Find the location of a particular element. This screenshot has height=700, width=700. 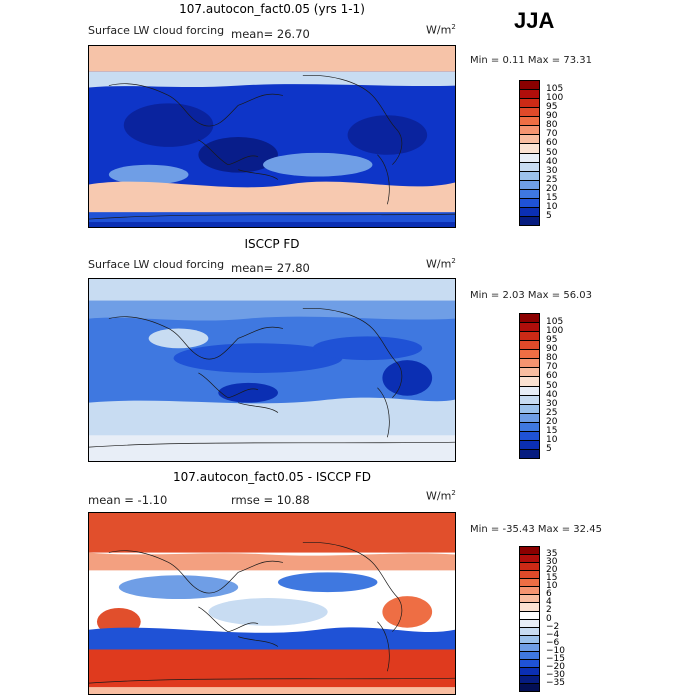

panel-3-title: 107.autocon_fact0.05 - ISCCP FD is located at coordinates (272, 477).